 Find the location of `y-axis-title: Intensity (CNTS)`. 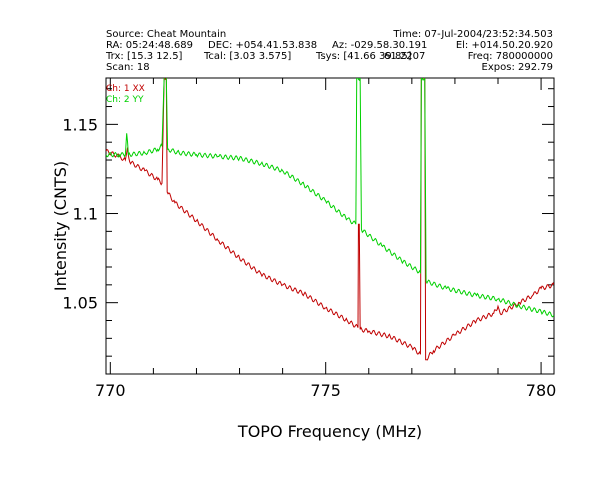

y-axis-title: Intensity (CNTS) is located at coordinates (60, 226).